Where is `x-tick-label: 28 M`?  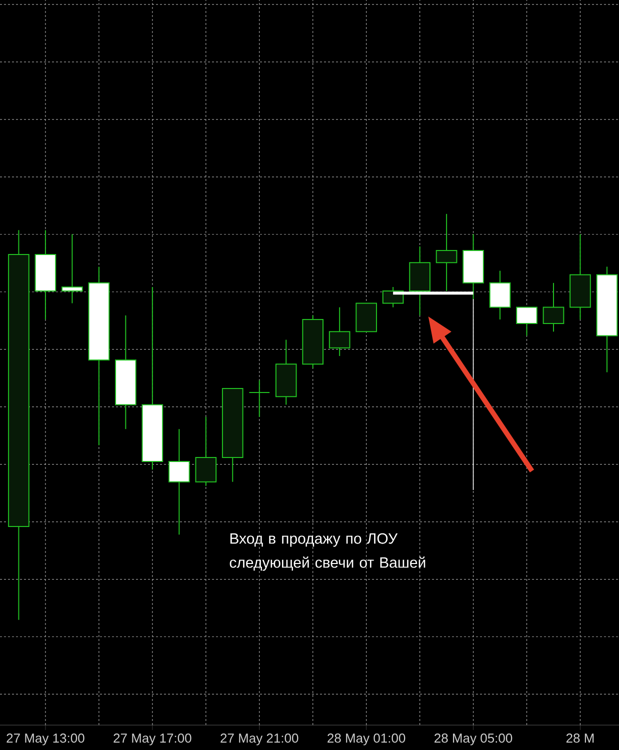
x-tick-label: 28 M is located at coordinates (580, 738).